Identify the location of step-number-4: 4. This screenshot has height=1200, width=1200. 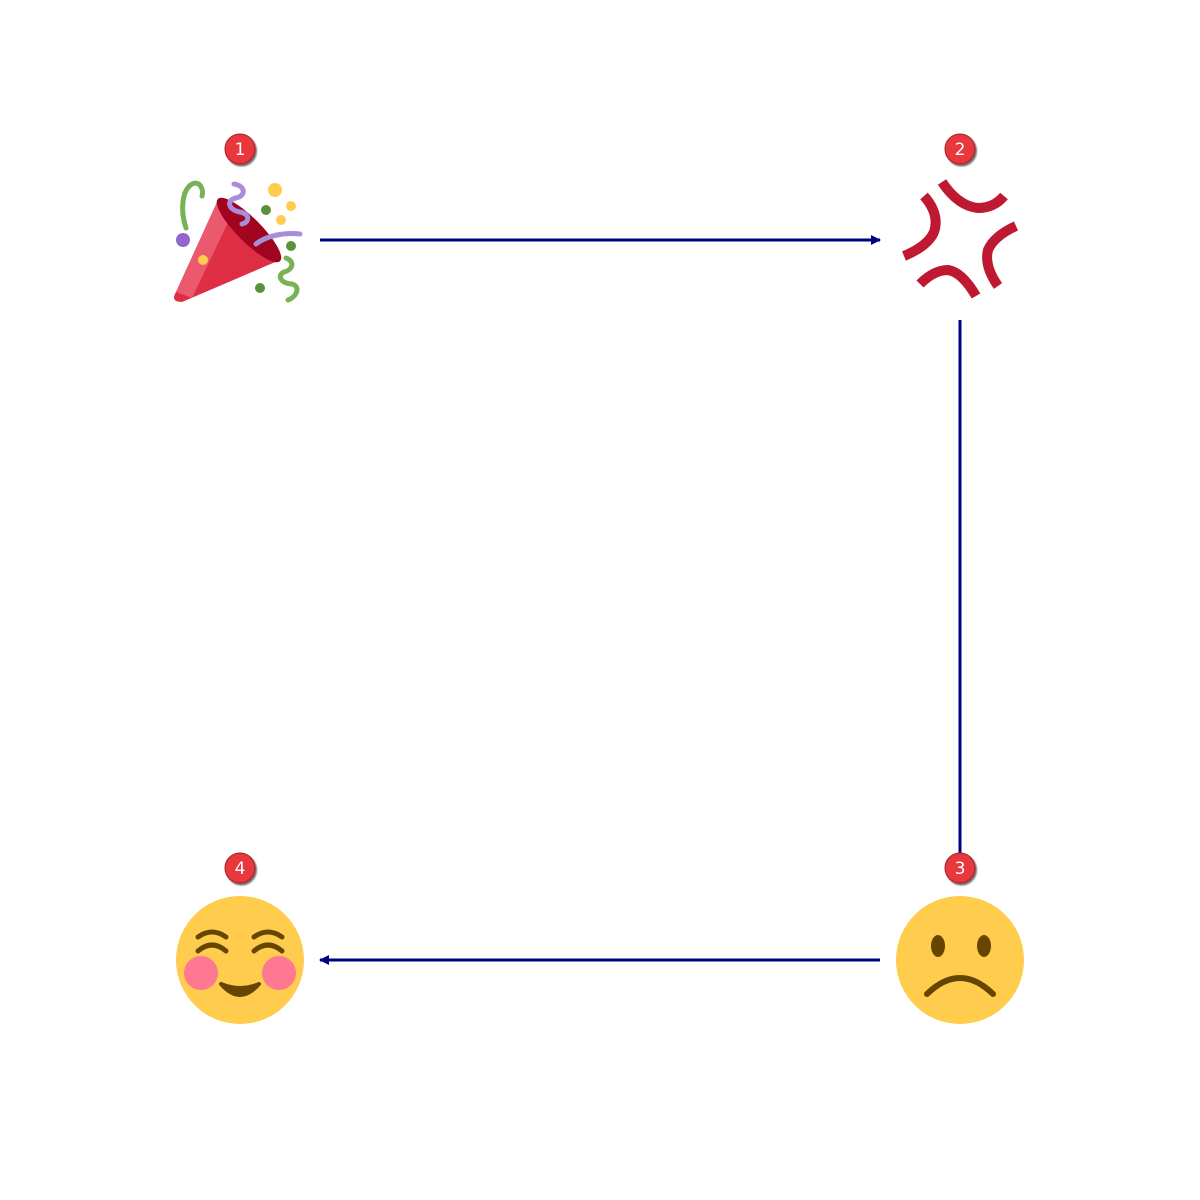
(240, 869).